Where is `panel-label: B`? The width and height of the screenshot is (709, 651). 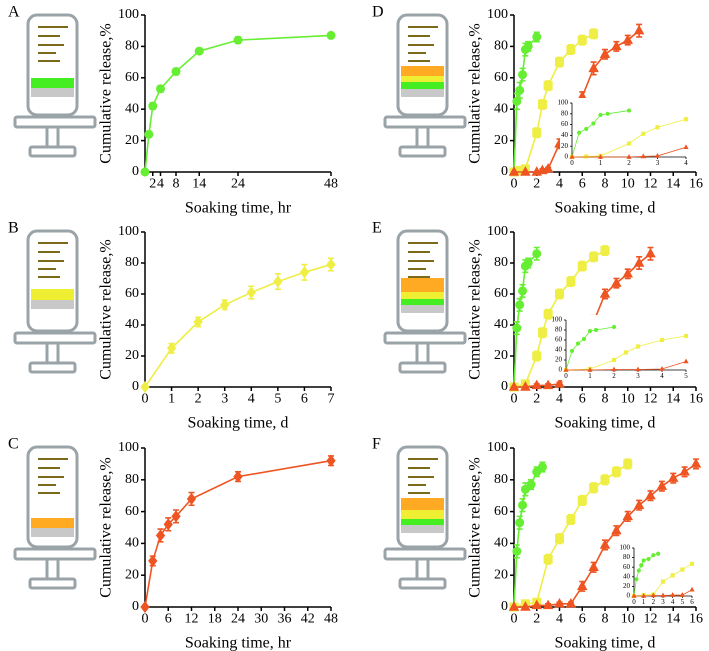 panel-label: B is located at coordinates (13, 228).